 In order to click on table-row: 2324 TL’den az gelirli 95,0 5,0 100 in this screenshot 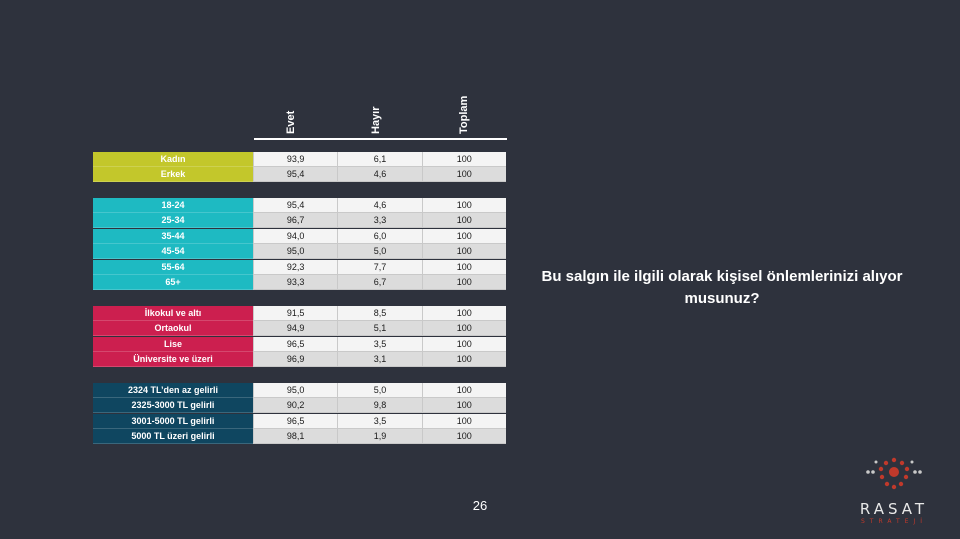, I will do `click(300, 390)`.